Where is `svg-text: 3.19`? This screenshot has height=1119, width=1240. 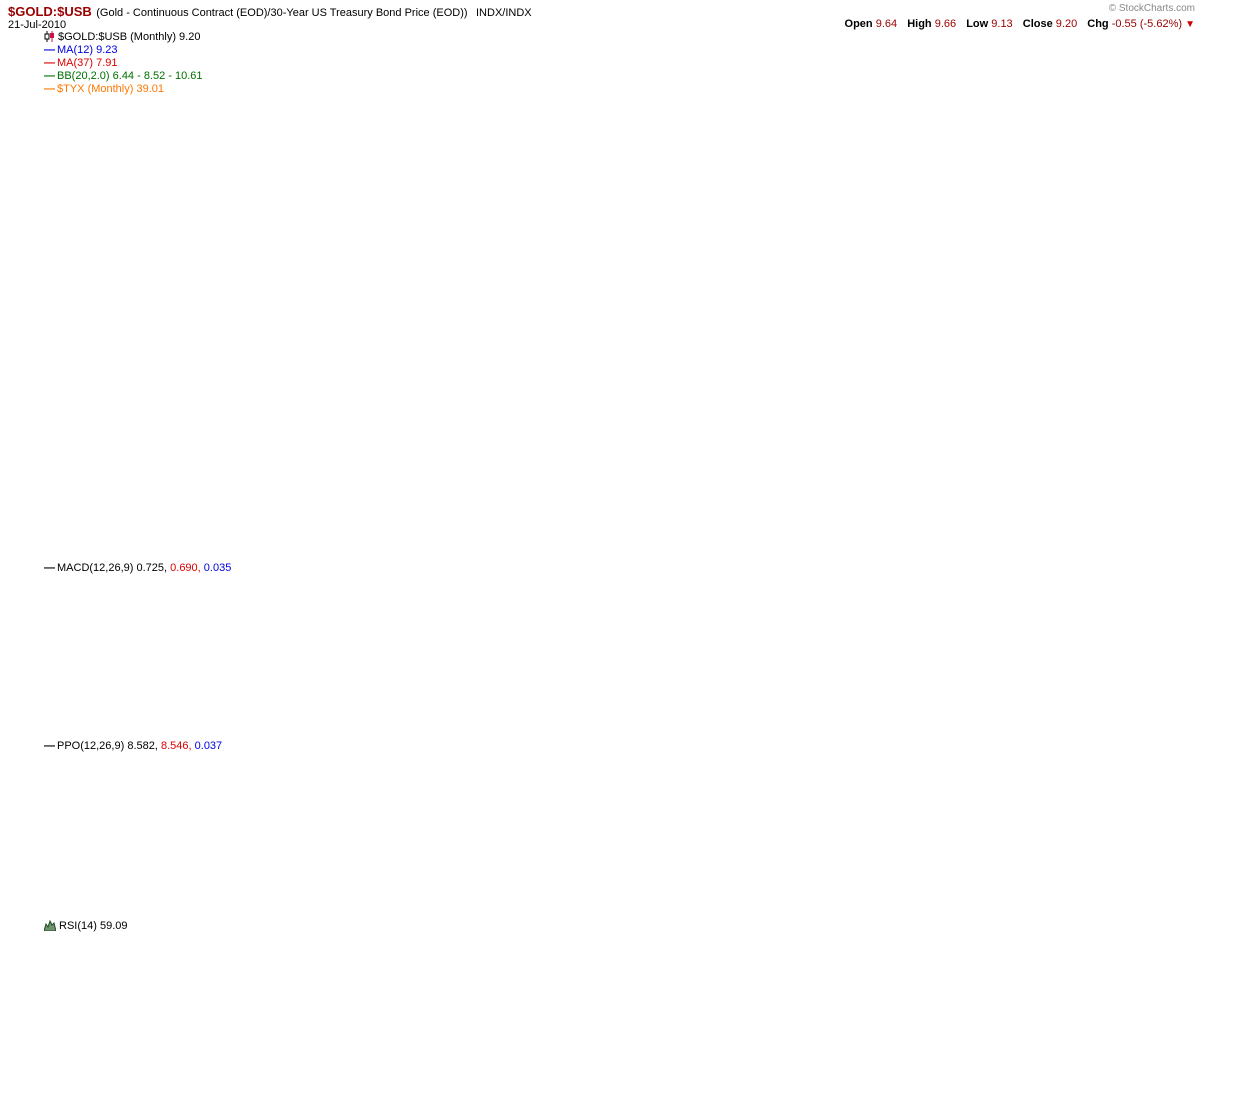
svg-text: 3.19 is located at coordinates (724, 444).